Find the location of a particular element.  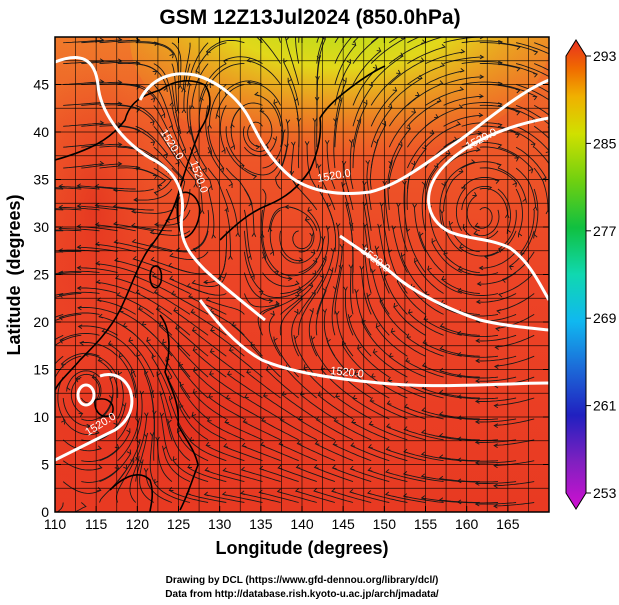

asia-coastline is located at coordinates (133, 235).